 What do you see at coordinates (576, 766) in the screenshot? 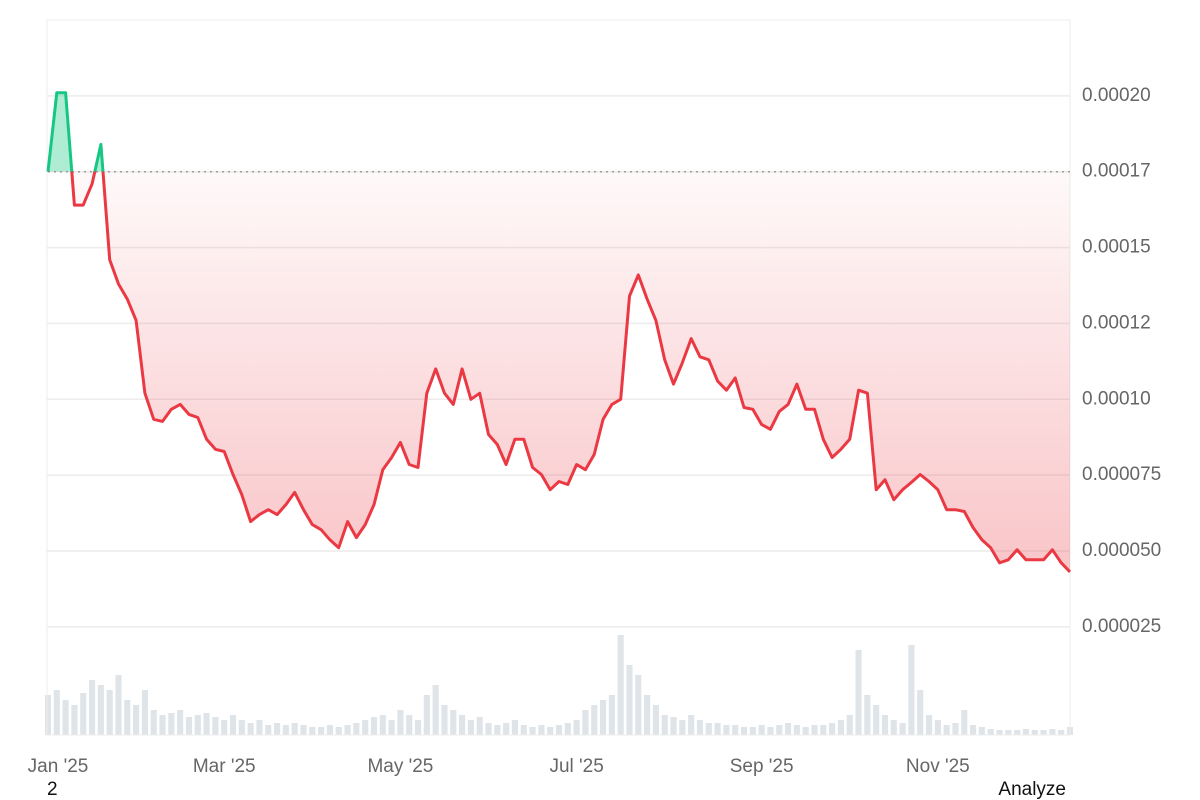
I see `x-tick-label: Jul '25` at bounding box center [576, 766].